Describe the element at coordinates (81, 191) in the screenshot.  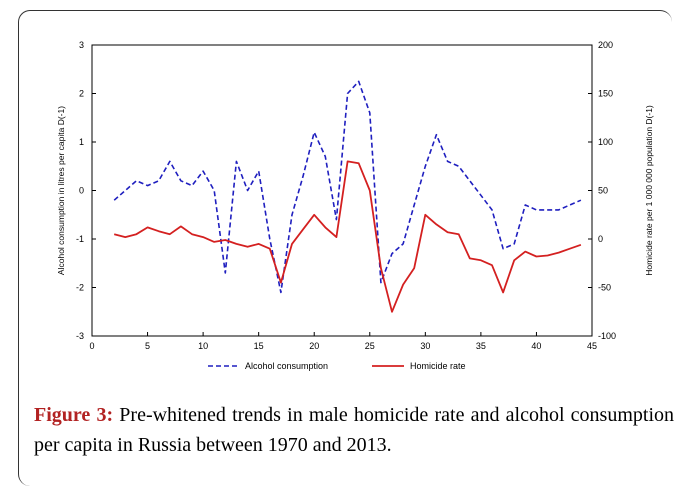
I see `y-tick-label: 0` at that location.